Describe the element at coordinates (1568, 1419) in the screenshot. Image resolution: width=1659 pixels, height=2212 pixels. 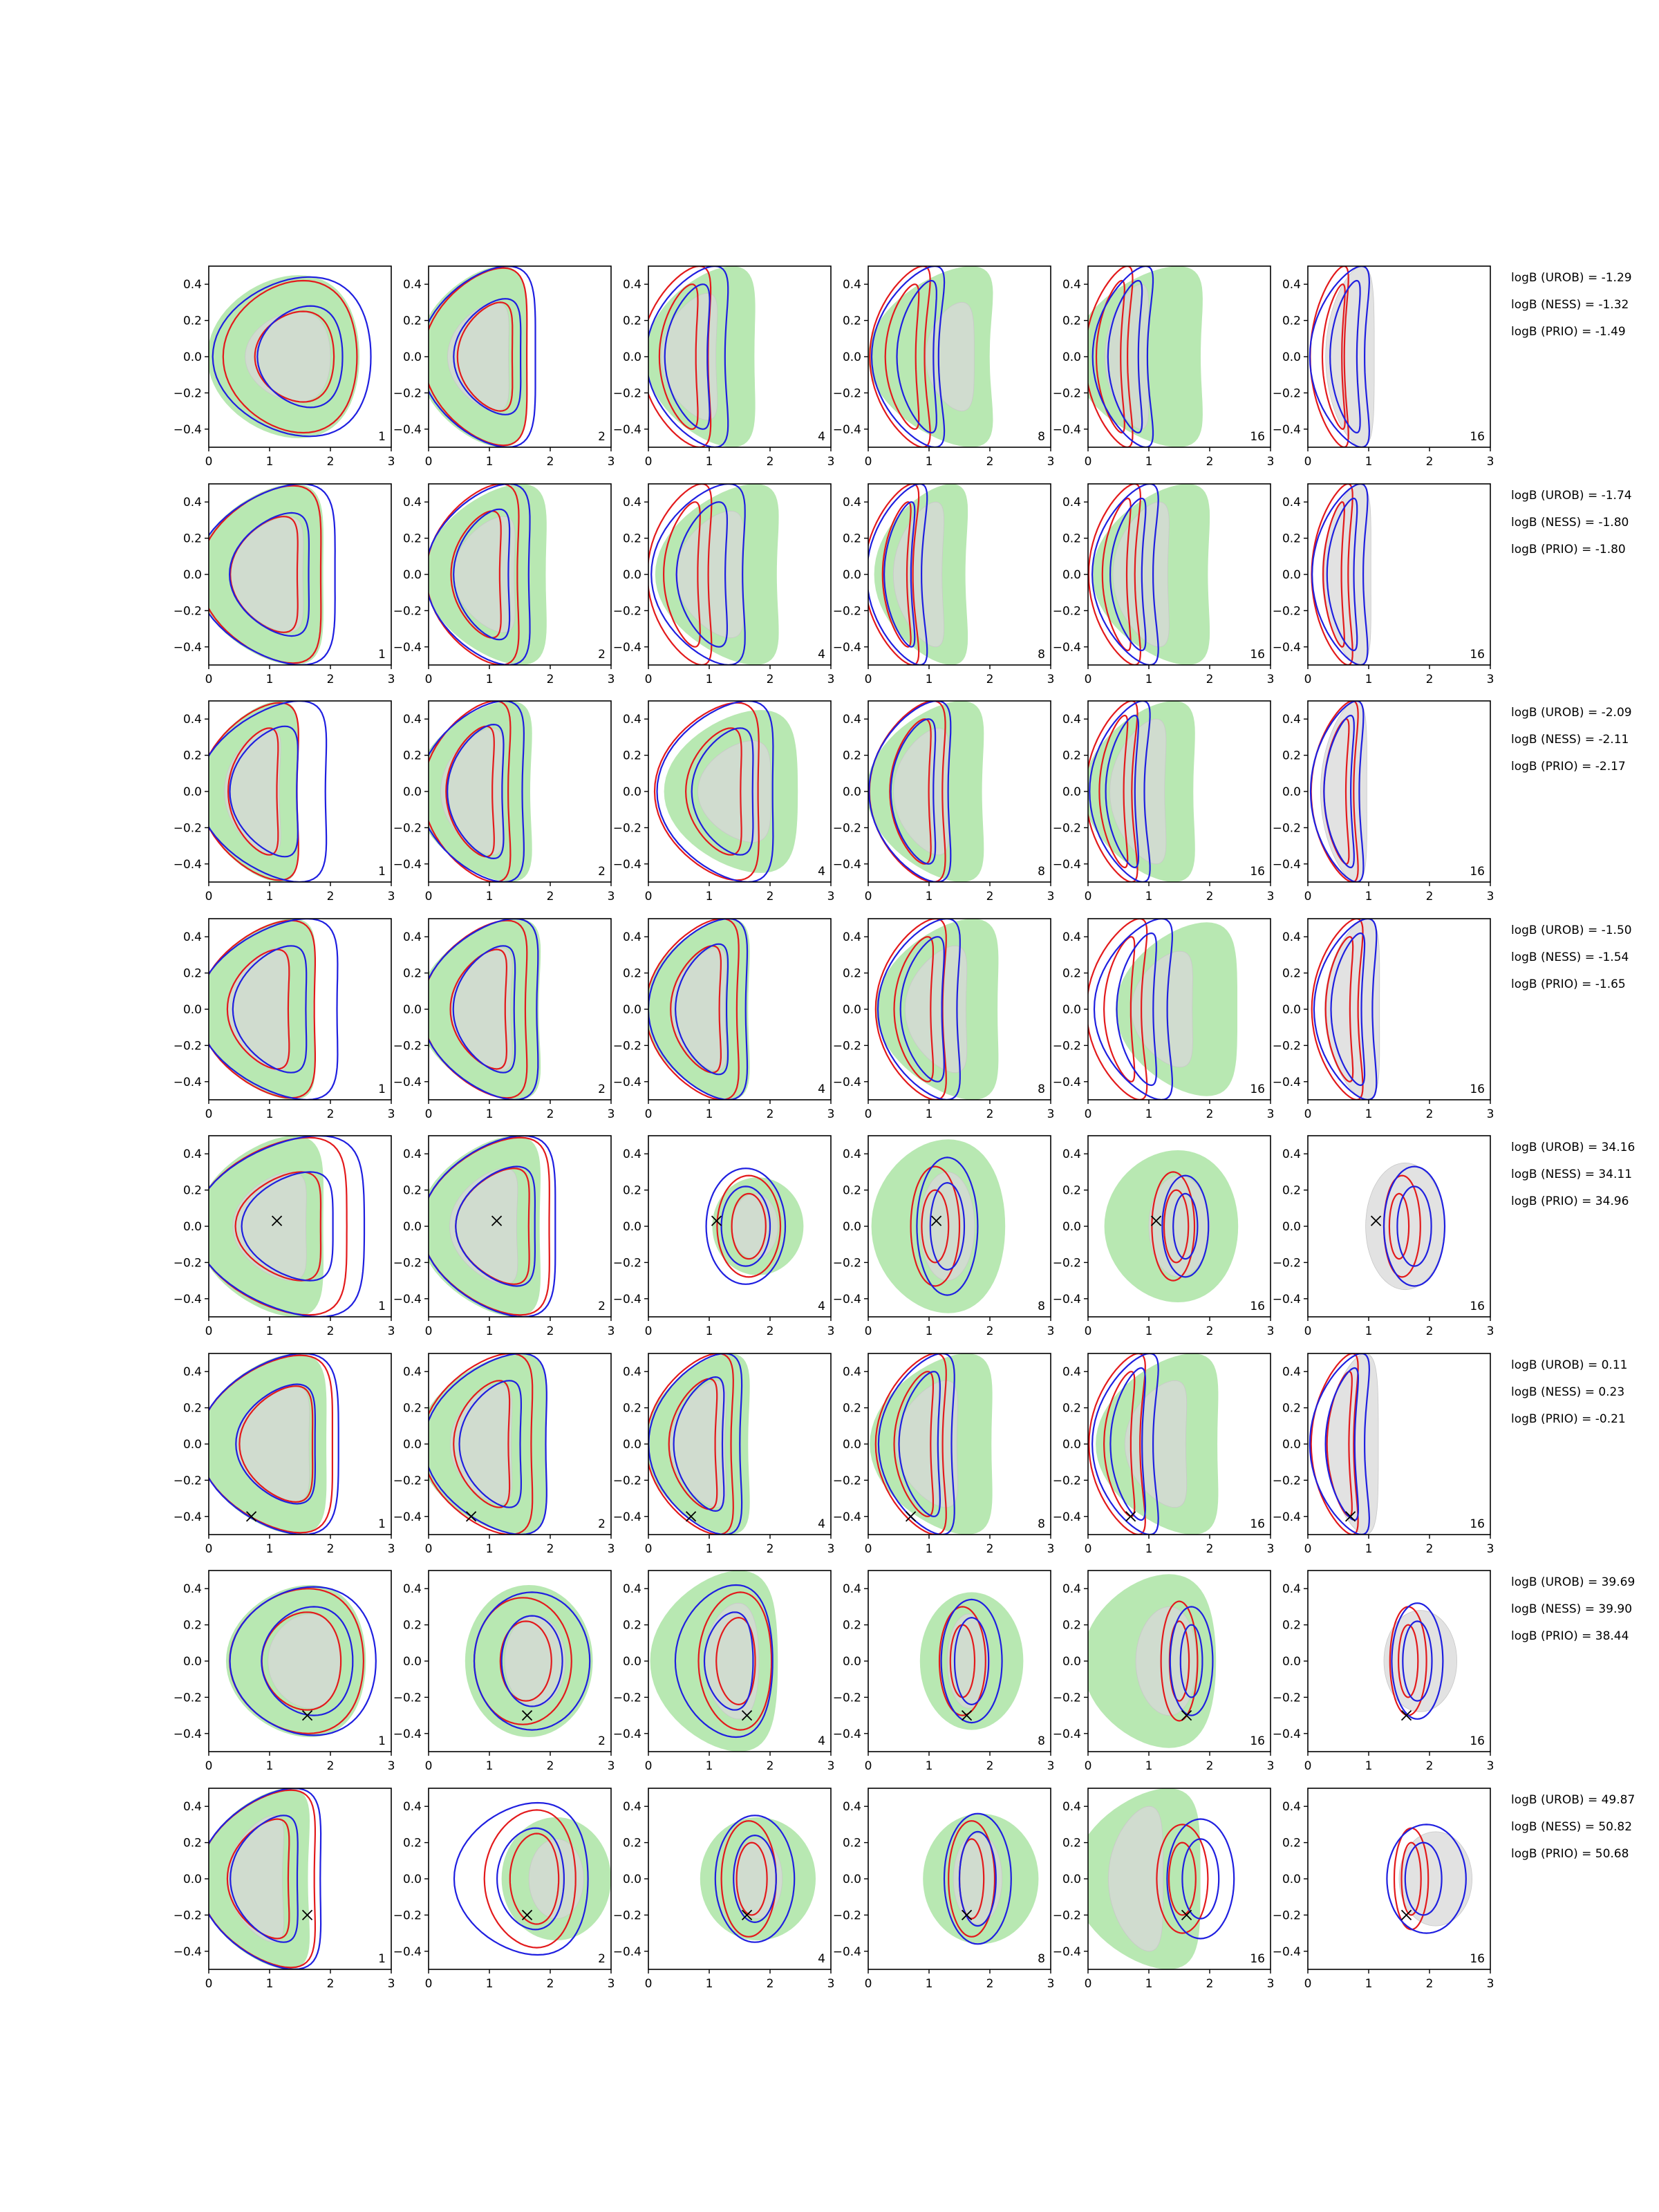
I see `logb-label-prio: logB (PRIO) = -0.21` at that location.